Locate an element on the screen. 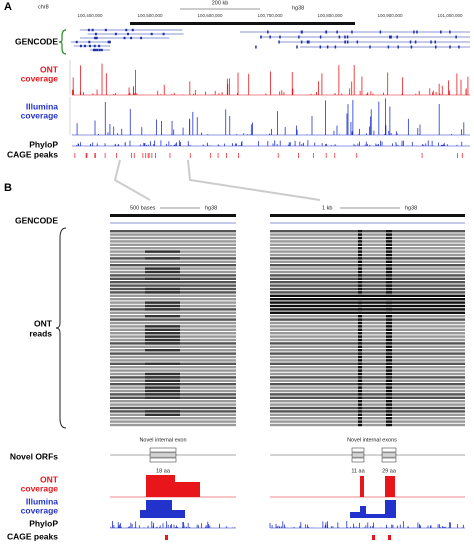  coordinate-label: 100,600,000 is located at coordinates (210, 15).